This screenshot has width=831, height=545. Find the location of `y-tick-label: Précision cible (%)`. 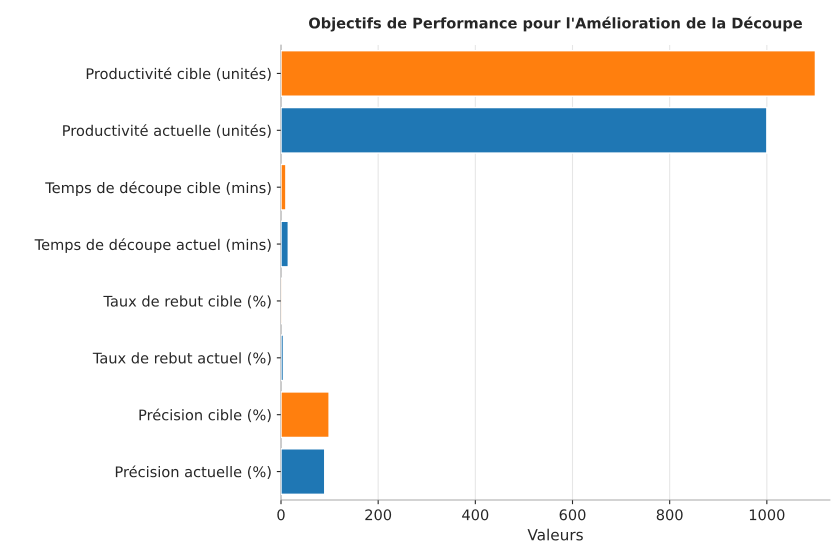

y-tick-label: Précision cible (%) is located at coordinates (205, 415).